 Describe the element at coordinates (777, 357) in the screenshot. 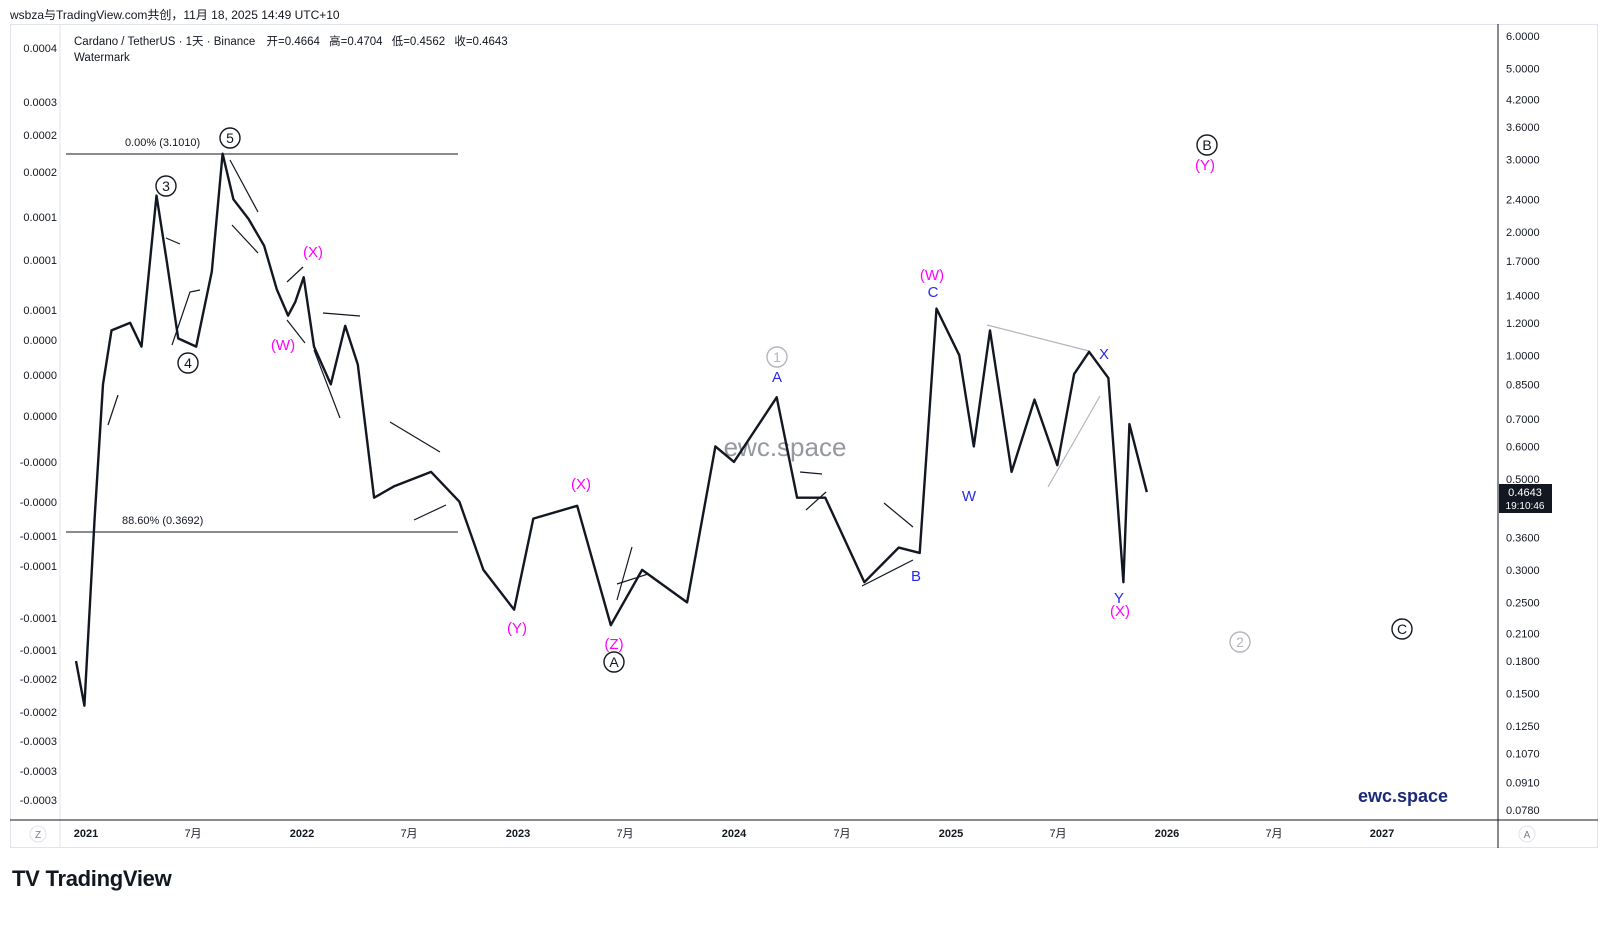

I see `wave-label-9: 1` at that location.